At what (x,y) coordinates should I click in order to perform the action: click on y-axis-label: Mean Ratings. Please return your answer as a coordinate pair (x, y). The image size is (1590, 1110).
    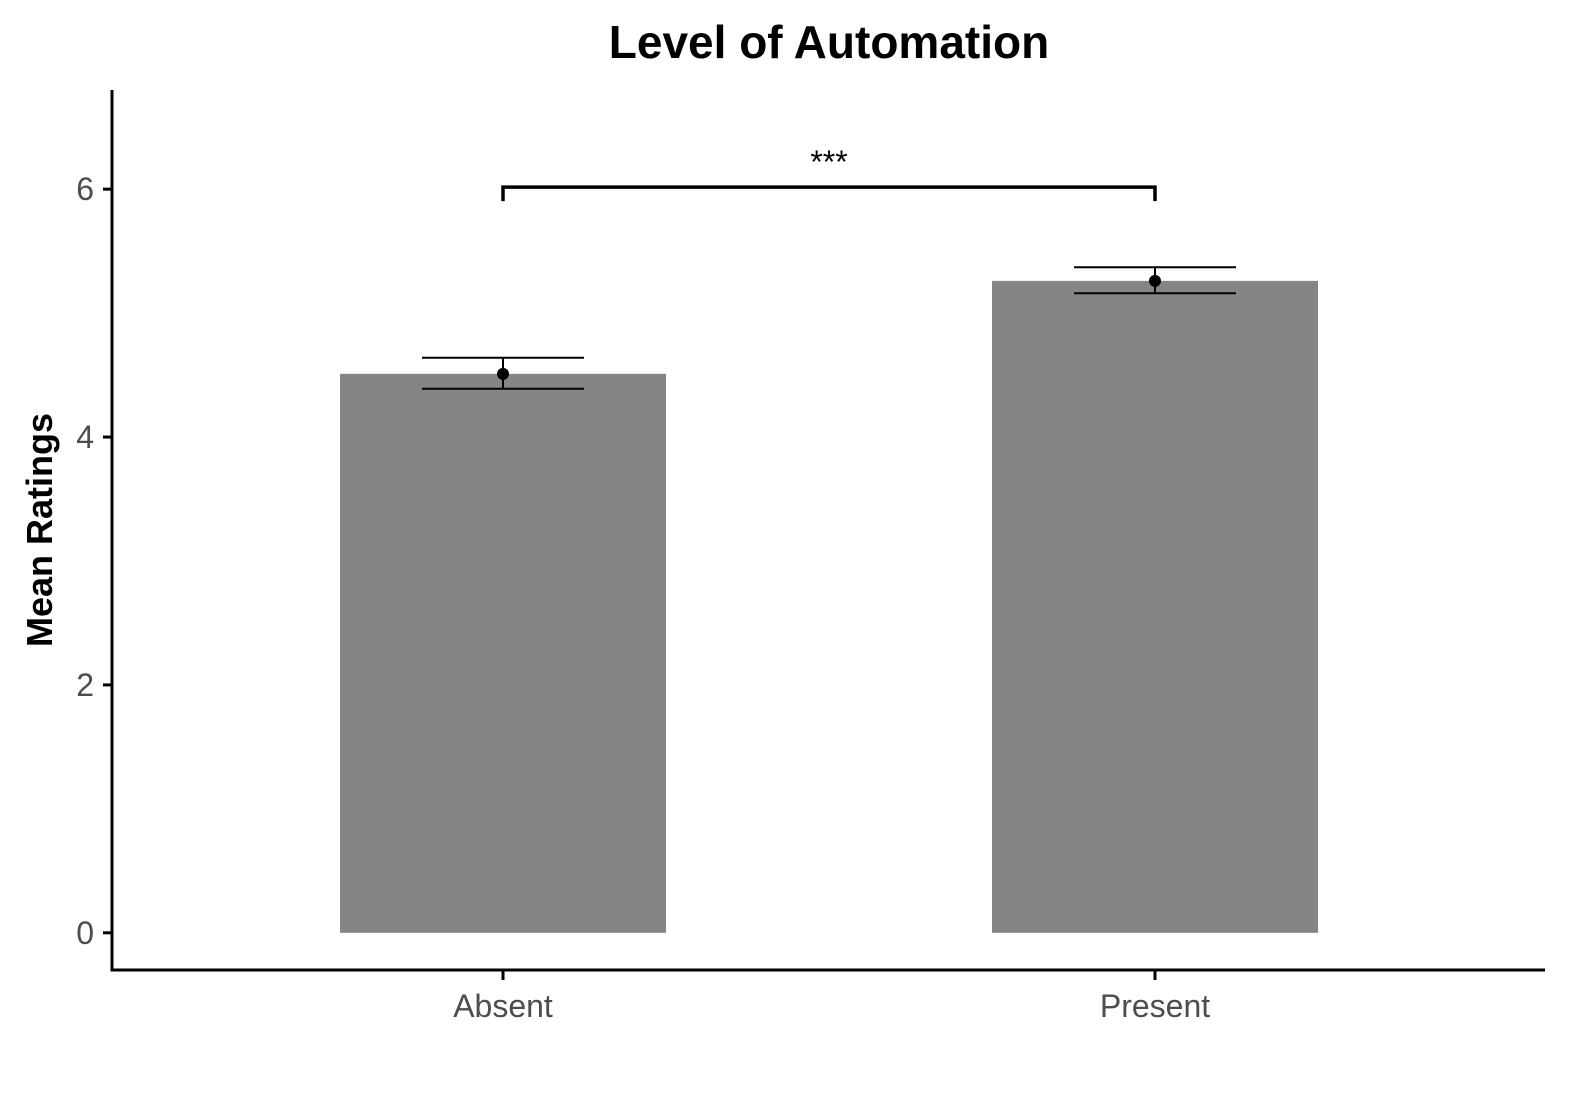
    Looking at the image, I should click on (39, 530).